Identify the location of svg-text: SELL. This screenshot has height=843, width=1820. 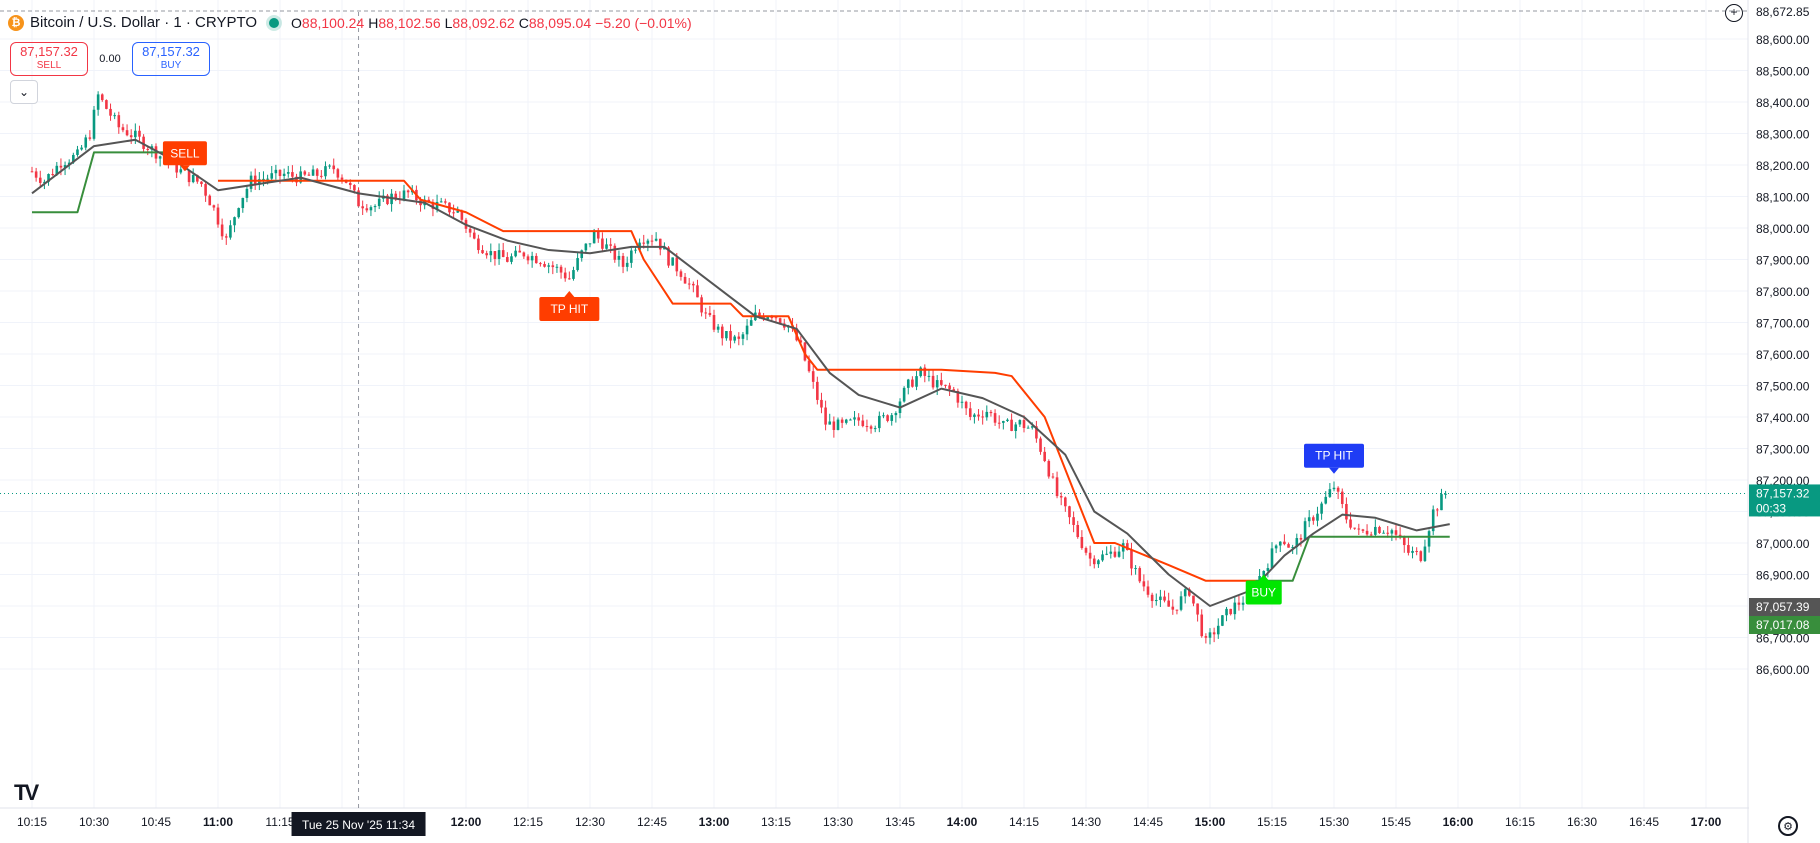
(185, 153).